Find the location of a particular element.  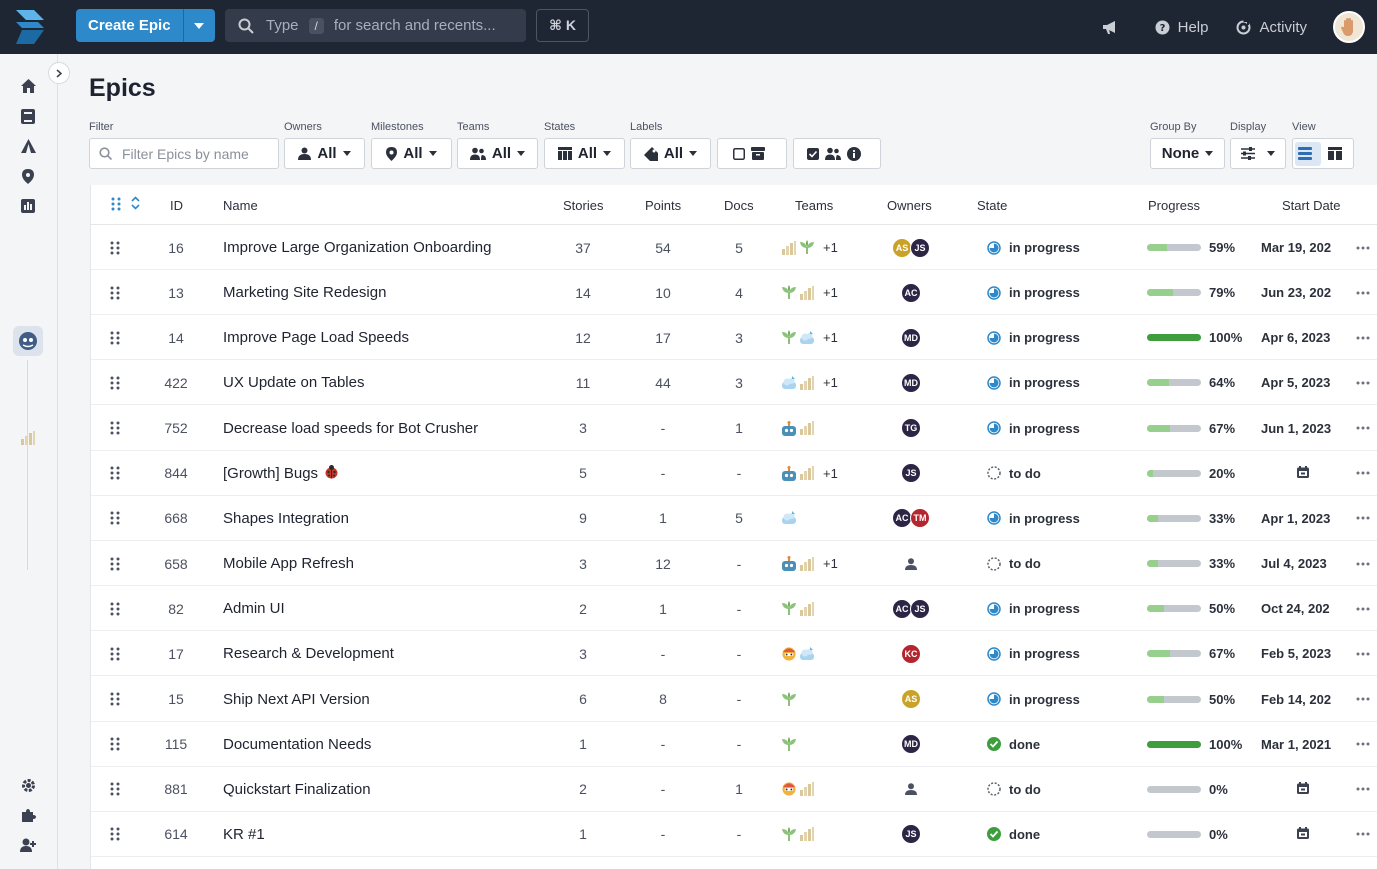

create-options-button is located at coordinates (198, 25).